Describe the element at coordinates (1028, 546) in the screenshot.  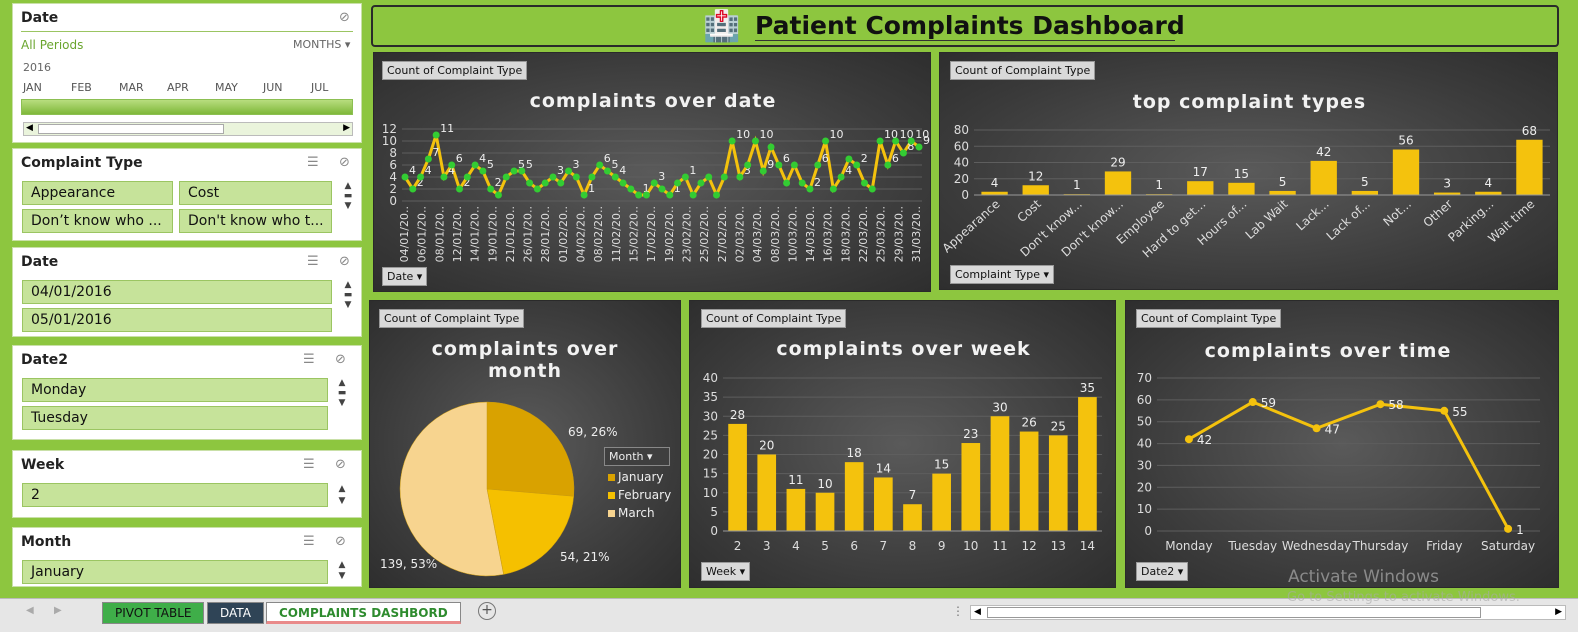
I see `x-tick-label: 12` at that location.